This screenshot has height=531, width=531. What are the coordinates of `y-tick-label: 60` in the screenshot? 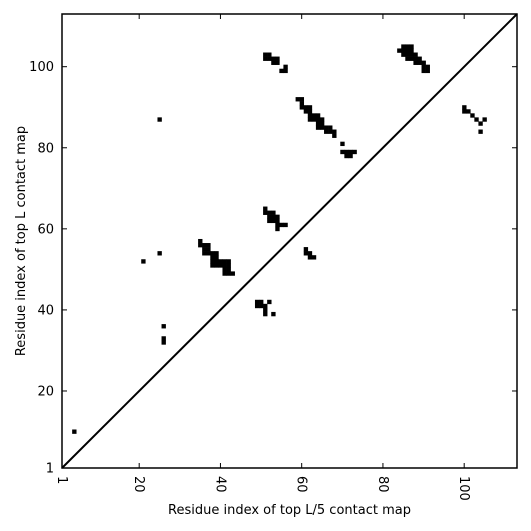 It's located at (45, 229).